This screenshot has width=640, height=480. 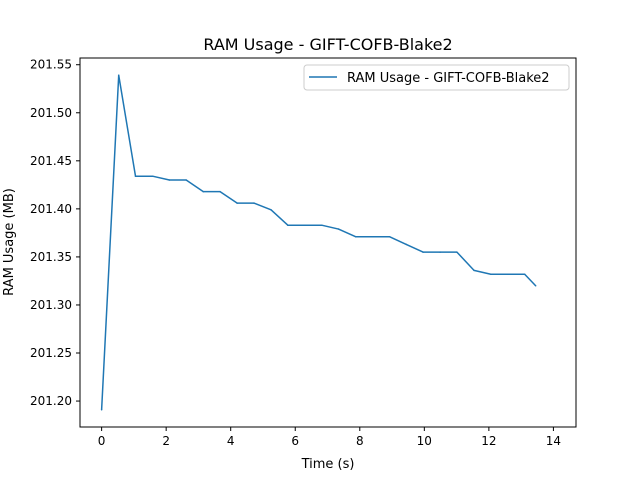 I want to click on y-tick-label: 201.35, so click(x=51, y=257).